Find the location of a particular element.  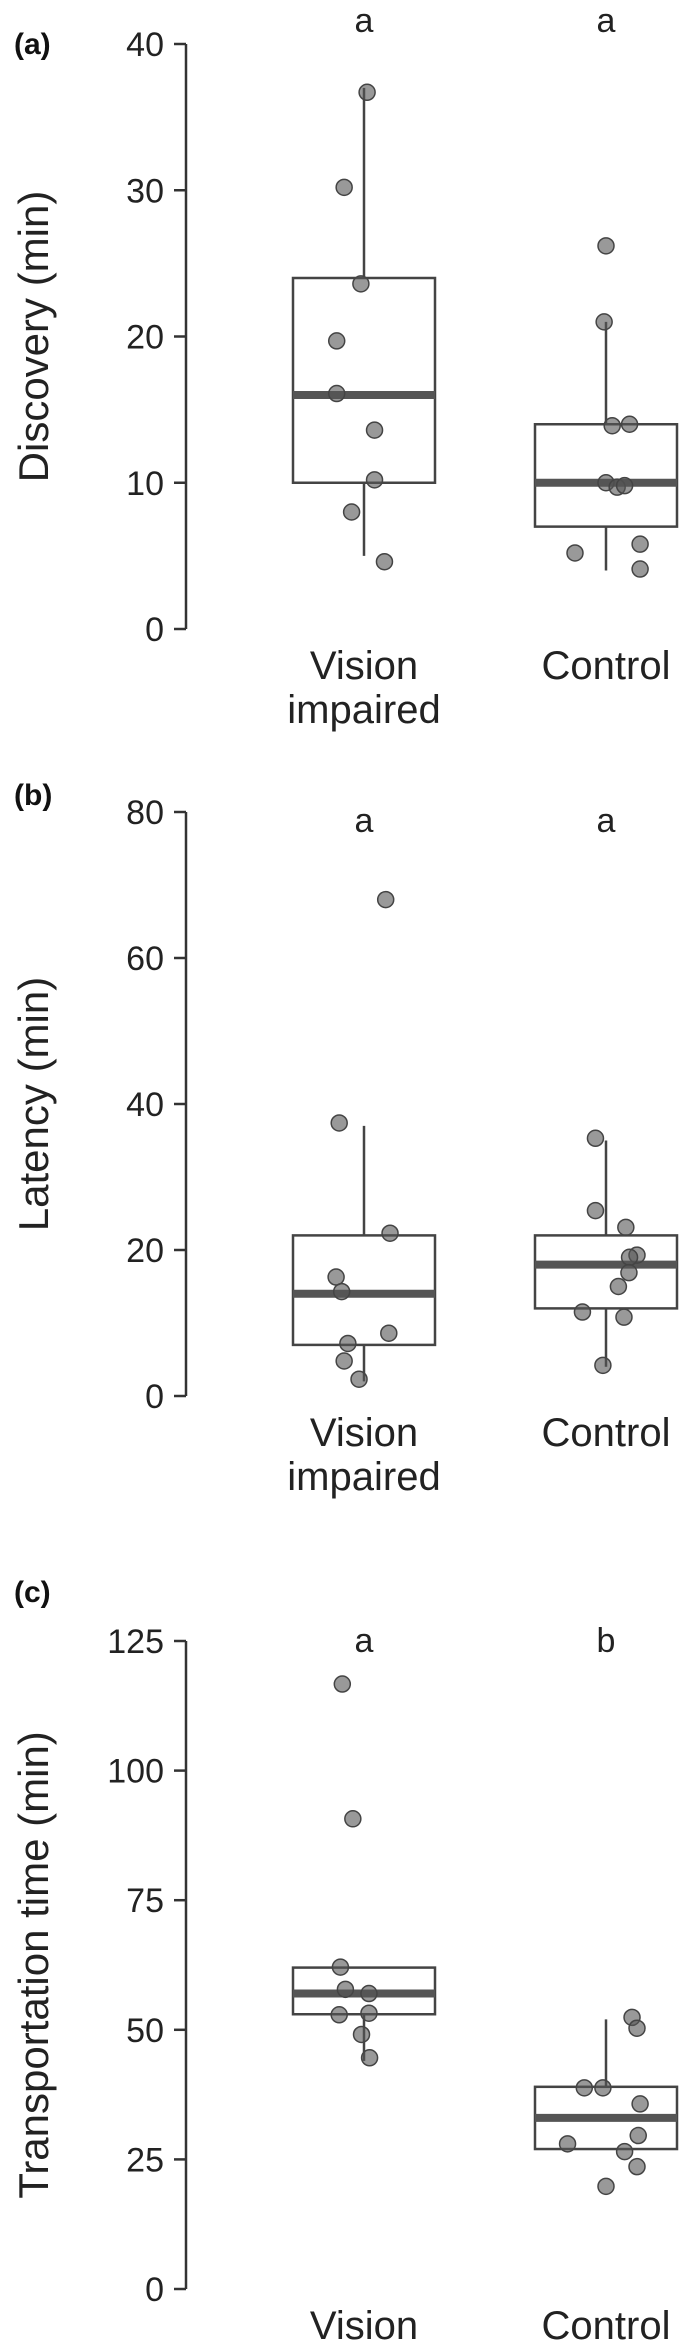

significance-letter: b is located at coordinates (606, 1641).